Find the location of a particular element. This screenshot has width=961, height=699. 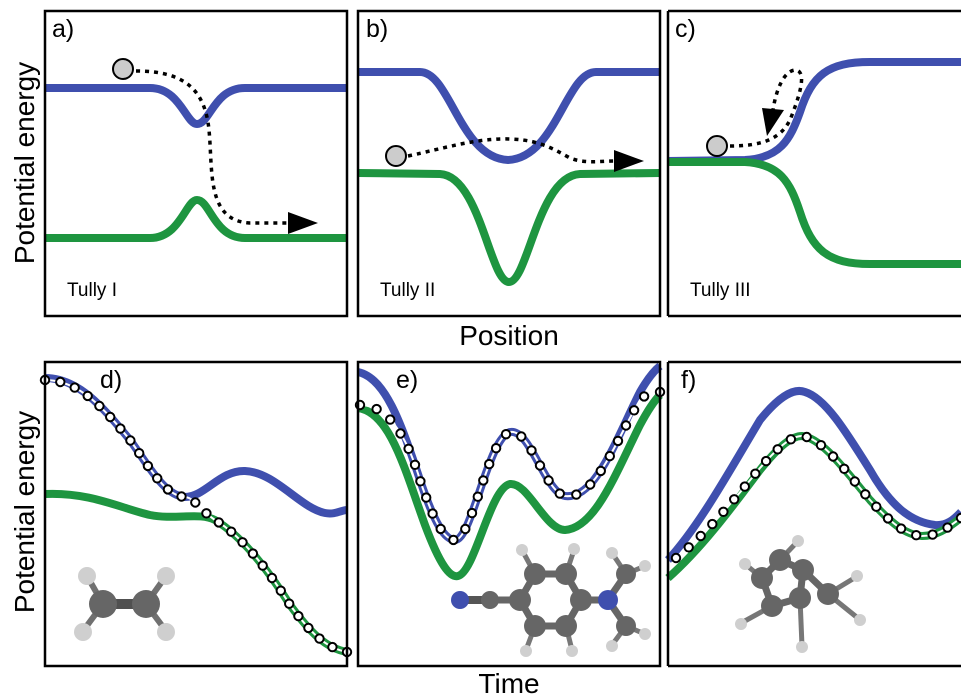

panel-a: a) Tully I is located at coordinates (196, 163).